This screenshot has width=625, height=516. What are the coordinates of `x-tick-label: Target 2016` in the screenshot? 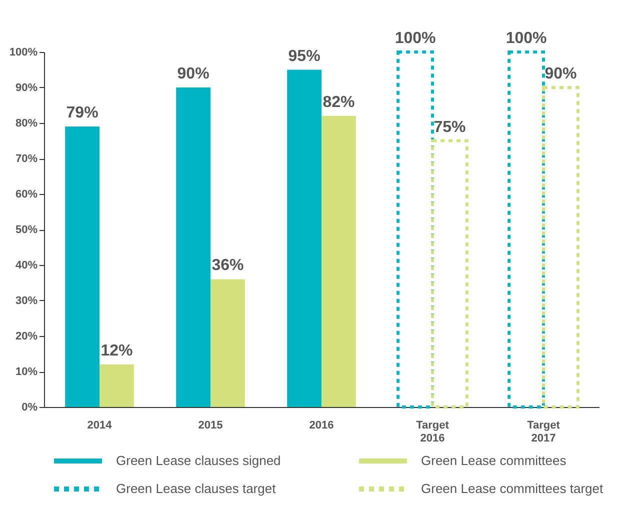 It's located at (433, 432).